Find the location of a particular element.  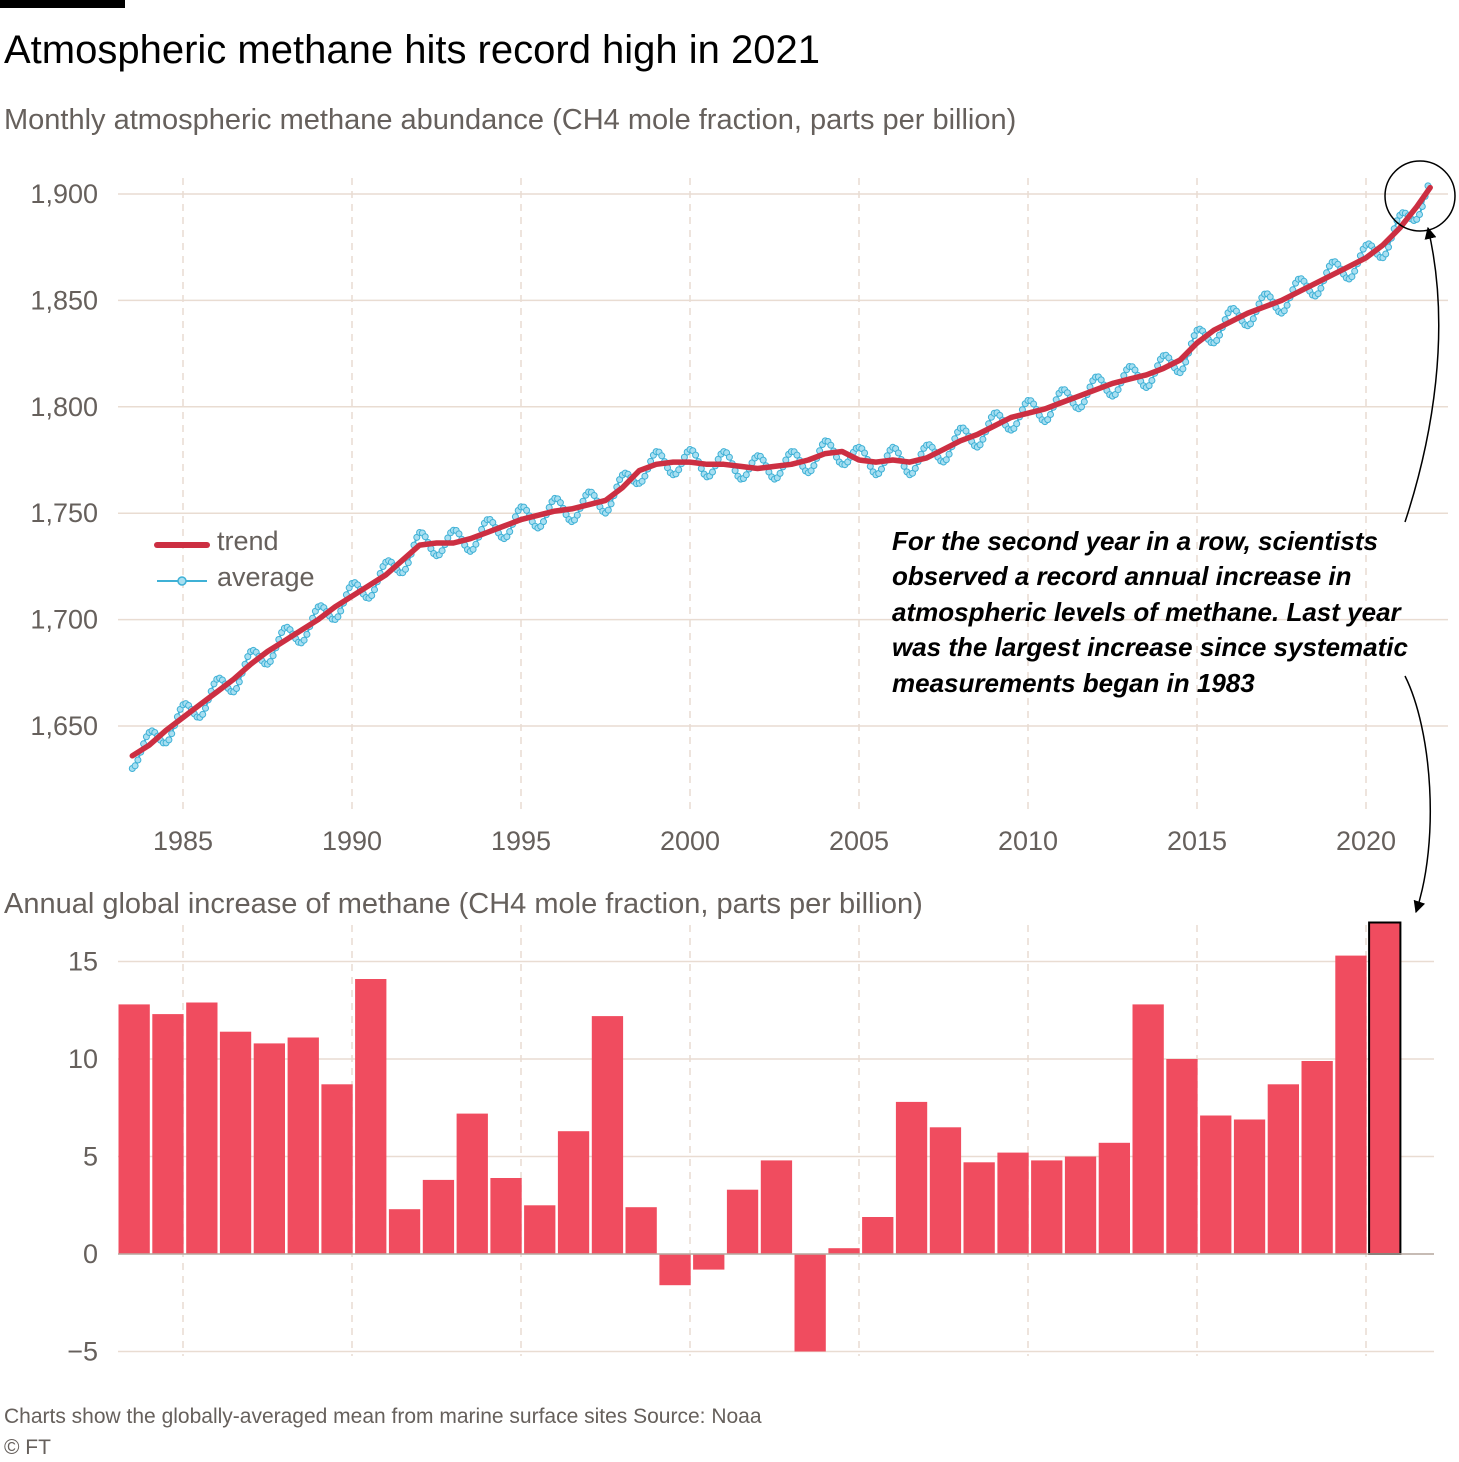

bar-chart-y-tick-label: 5 is located at coordinates (90, 1157).